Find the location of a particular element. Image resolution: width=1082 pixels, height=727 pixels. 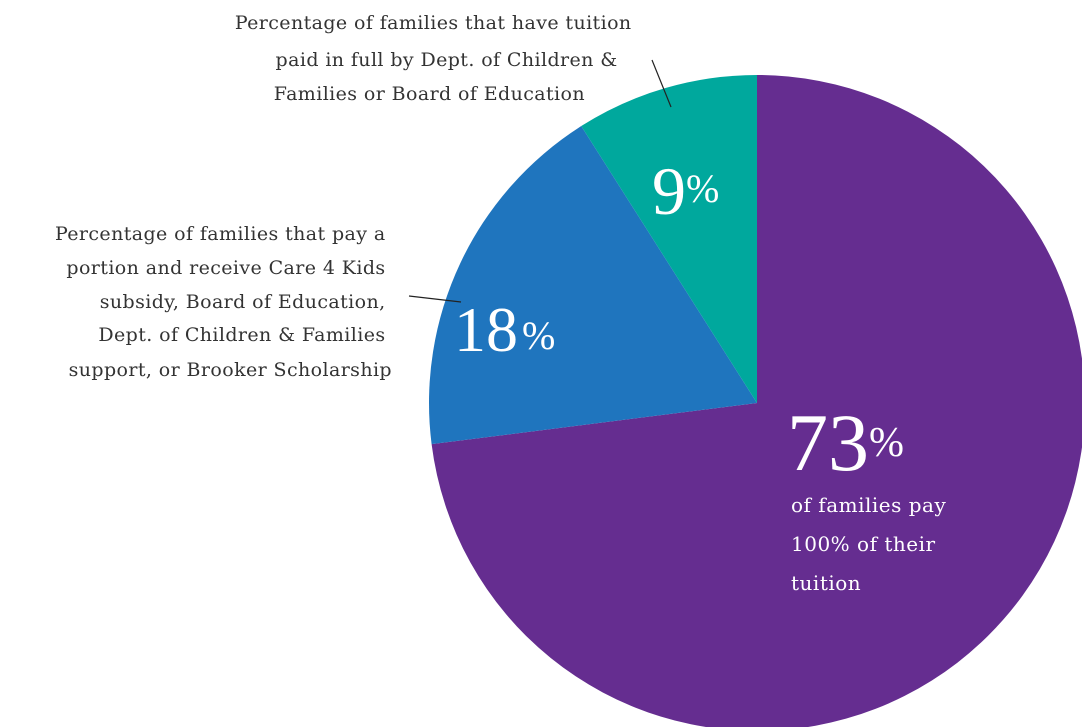

slice-sublabel-73: of families pay 100% of their tuition is located at coordinates (872, 544).